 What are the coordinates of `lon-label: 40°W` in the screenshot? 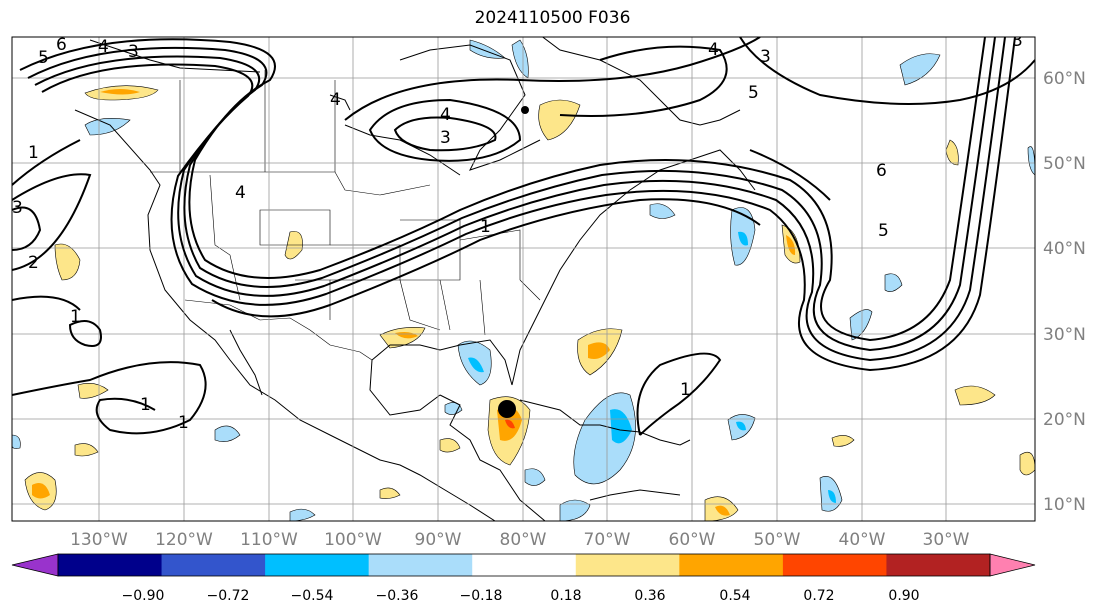 It's located at (862, 540).